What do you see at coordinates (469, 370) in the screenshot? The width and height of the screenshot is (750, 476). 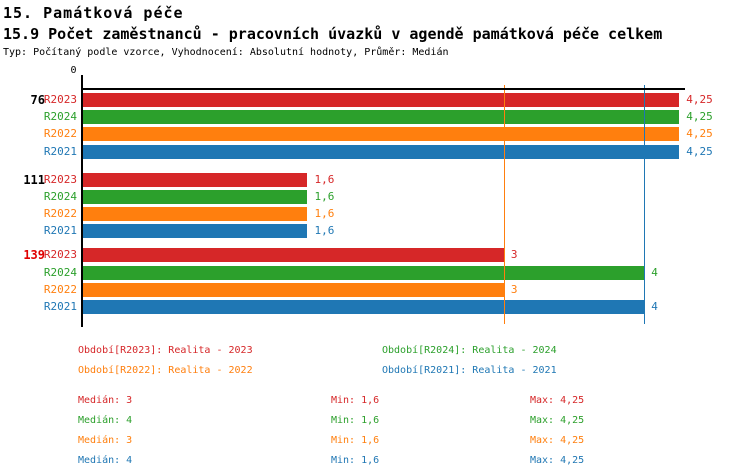 I see `legend-item: Období[R2021]: Realita - 2021` at bounding box center [469, 370].